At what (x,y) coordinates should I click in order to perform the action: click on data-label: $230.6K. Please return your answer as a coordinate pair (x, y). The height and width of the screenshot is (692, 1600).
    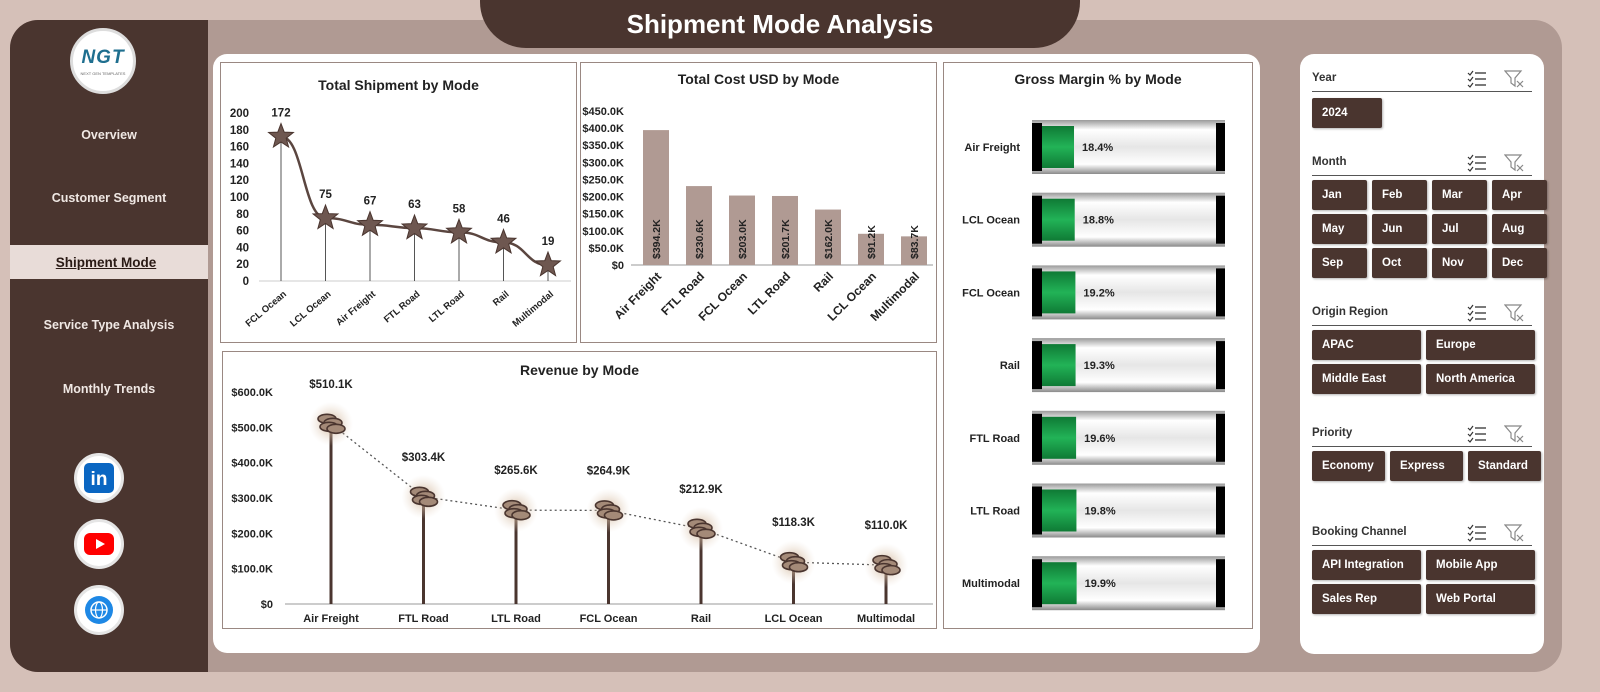
    Looking at the image, I should click on (700, 239).